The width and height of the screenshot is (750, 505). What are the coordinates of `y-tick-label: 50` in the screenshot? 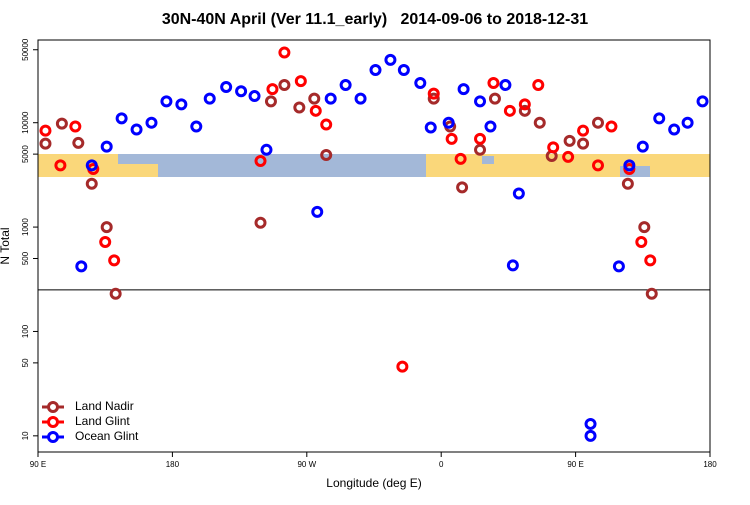 It's located at (25, 362).